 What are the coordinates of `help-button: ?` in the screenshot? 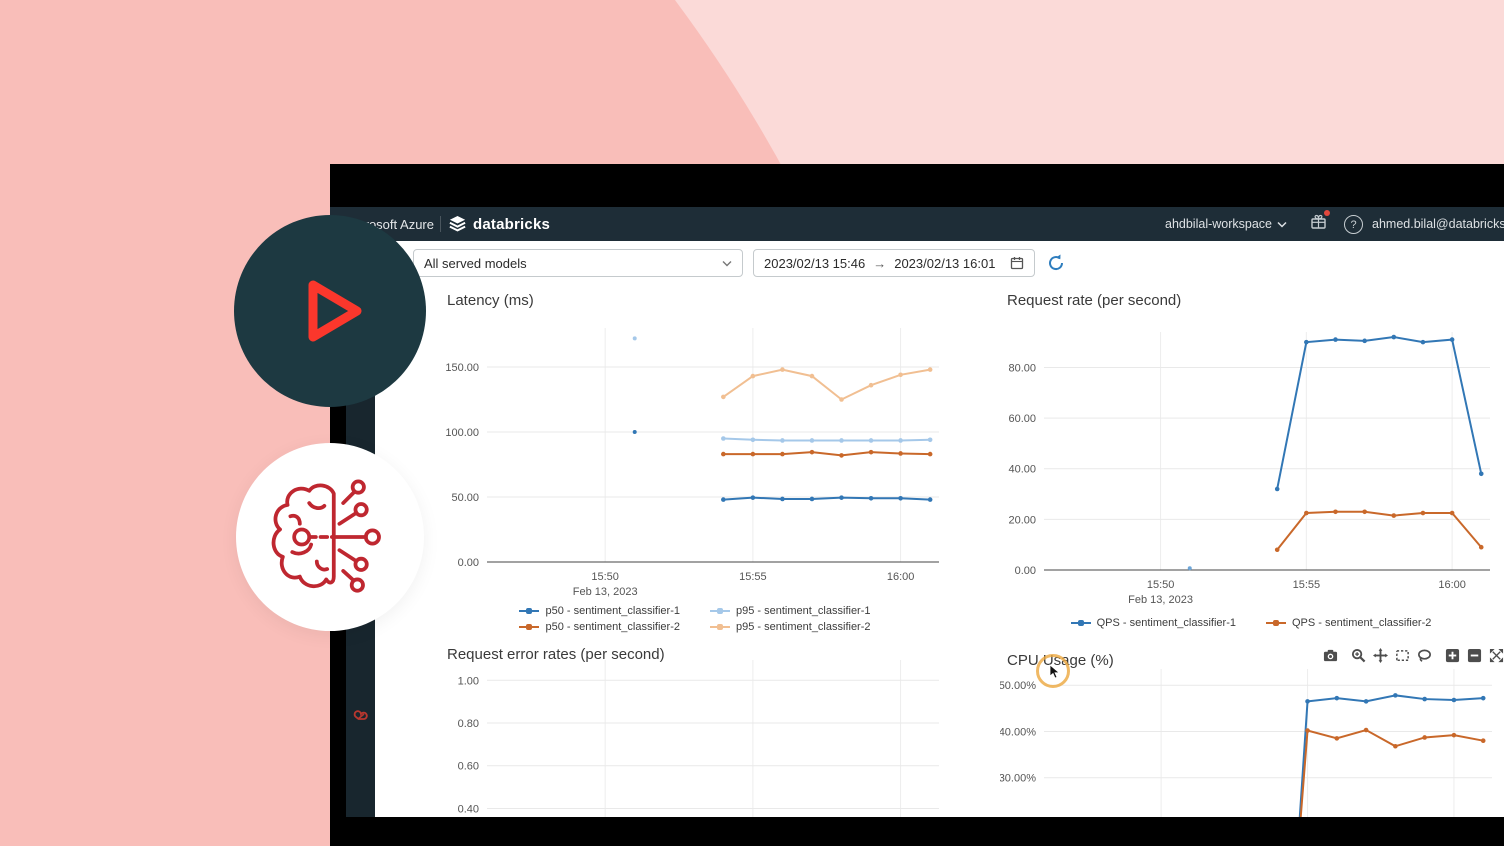 It's located at (1353, 224).